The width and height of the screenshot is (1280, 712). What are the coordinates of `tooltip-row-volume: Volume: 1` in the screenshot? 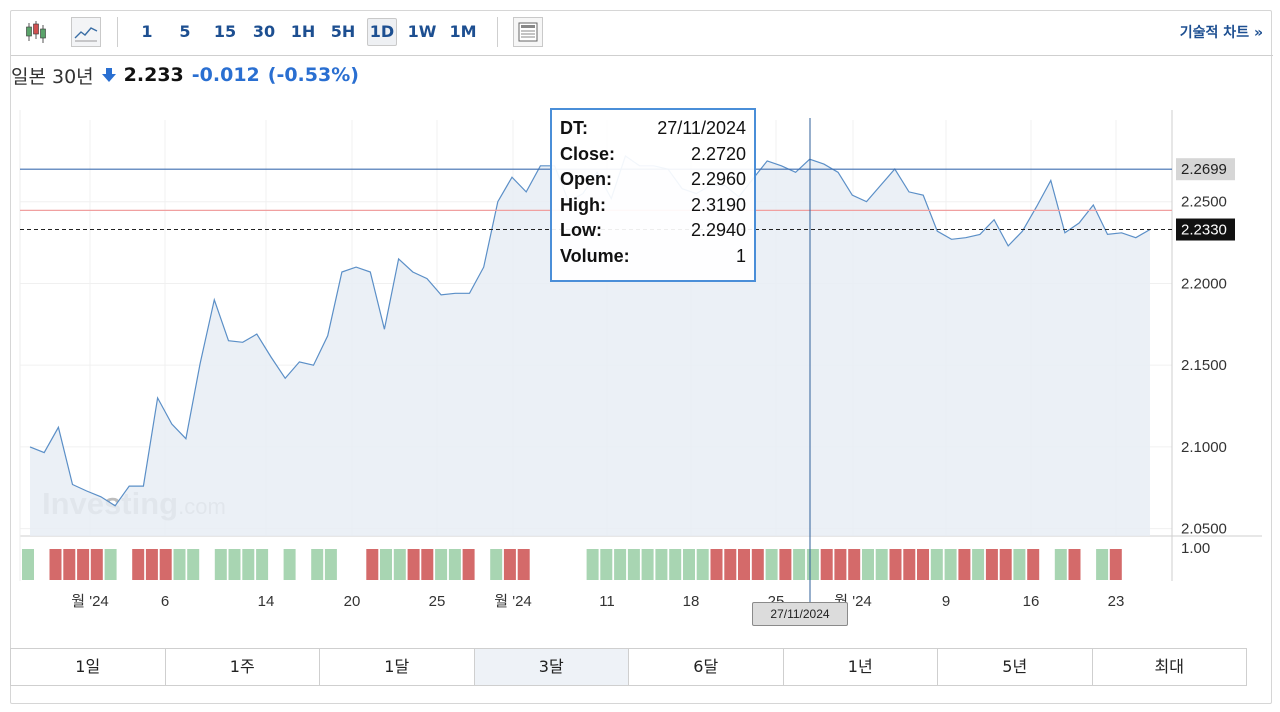 It's located at (653, 255).